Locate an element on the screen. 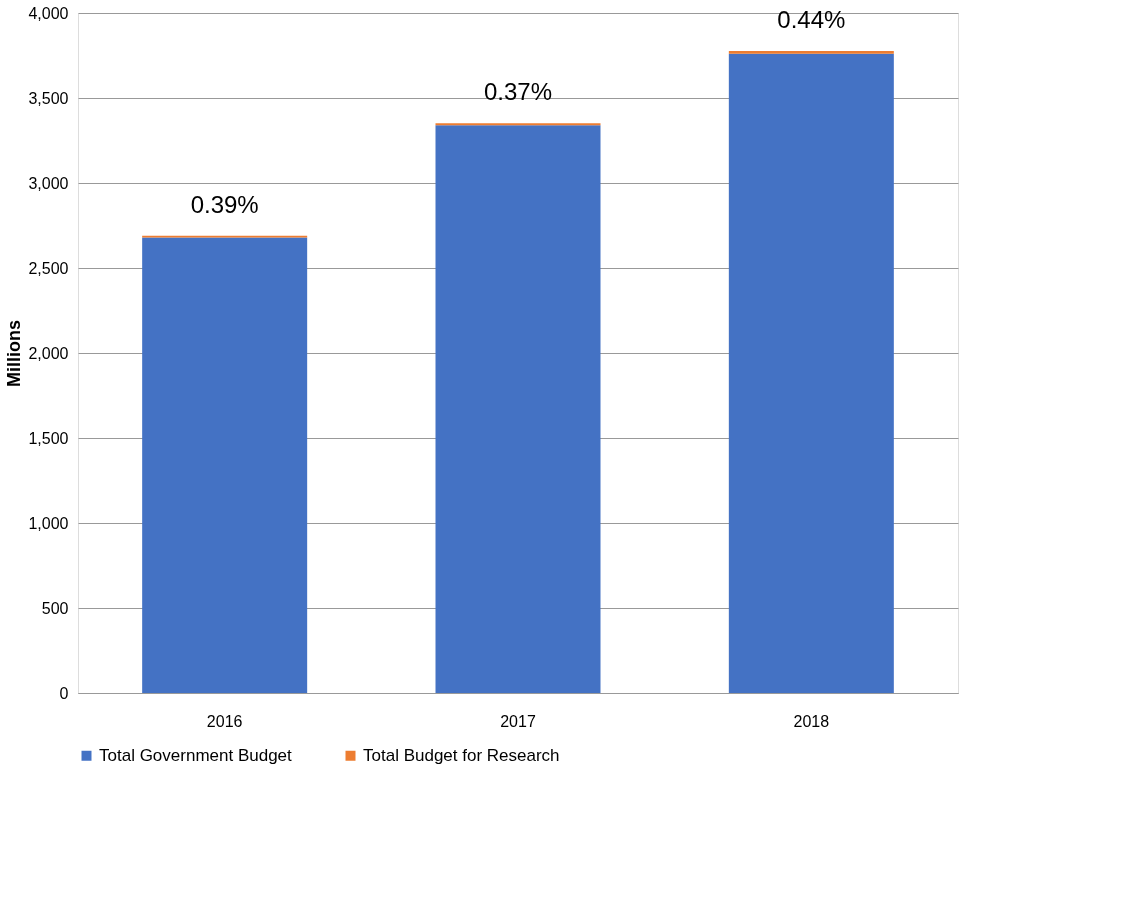 This screenshot has width=1124, height=904. legend-label: Total Budget for Research is located at coordinates (461, 755).